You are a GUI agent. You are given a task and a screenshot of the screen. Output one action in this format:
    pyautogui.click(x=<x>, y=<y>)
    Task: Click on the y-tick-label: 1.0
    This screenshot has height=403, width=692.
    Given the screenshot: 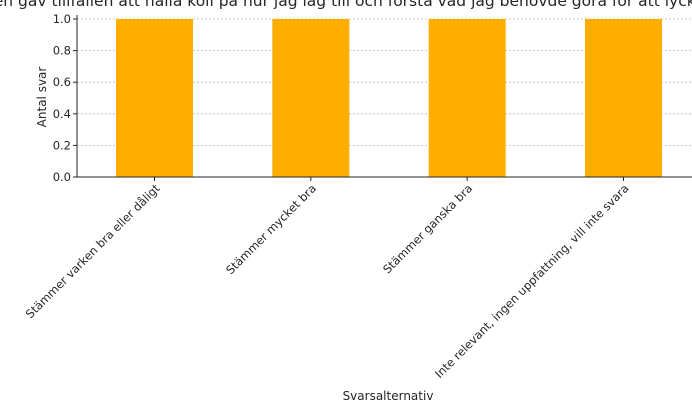 What is the action you would take?
    pyautogui.click(x=62, y=19)
    